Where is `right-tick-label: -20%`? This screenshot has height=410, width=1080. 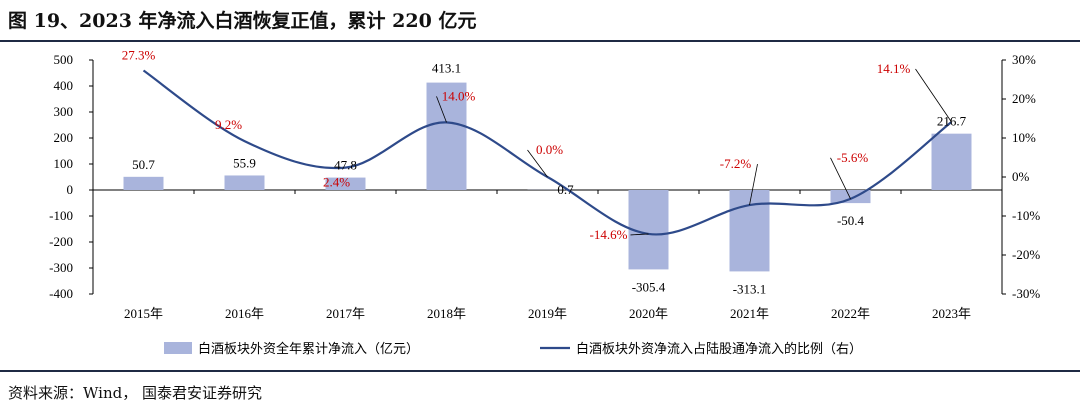 right-tick-label: -20% is located at coordinates (1026, 254).